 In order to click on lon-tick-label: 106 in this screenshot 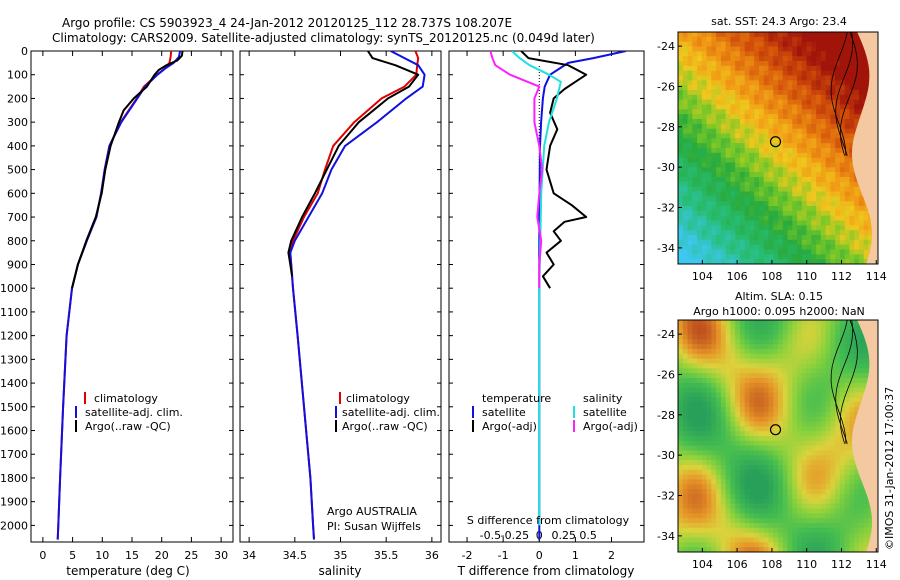, I will do `click(737, 276)`.